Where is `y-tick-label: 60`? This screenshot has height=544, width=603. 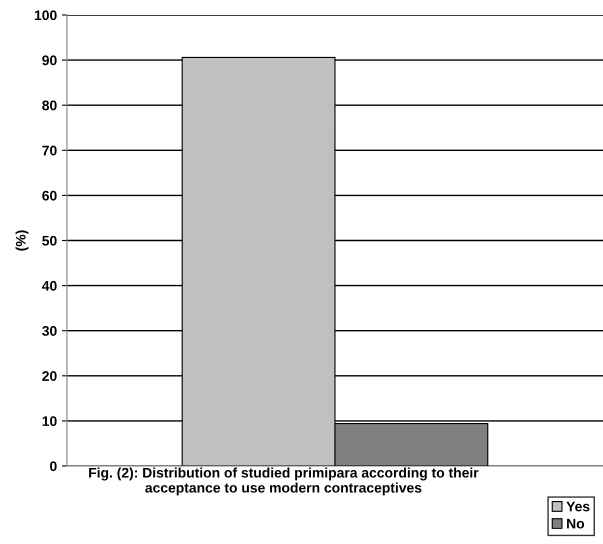 y-tick-label: 60 is located at coordinates (49, 195).